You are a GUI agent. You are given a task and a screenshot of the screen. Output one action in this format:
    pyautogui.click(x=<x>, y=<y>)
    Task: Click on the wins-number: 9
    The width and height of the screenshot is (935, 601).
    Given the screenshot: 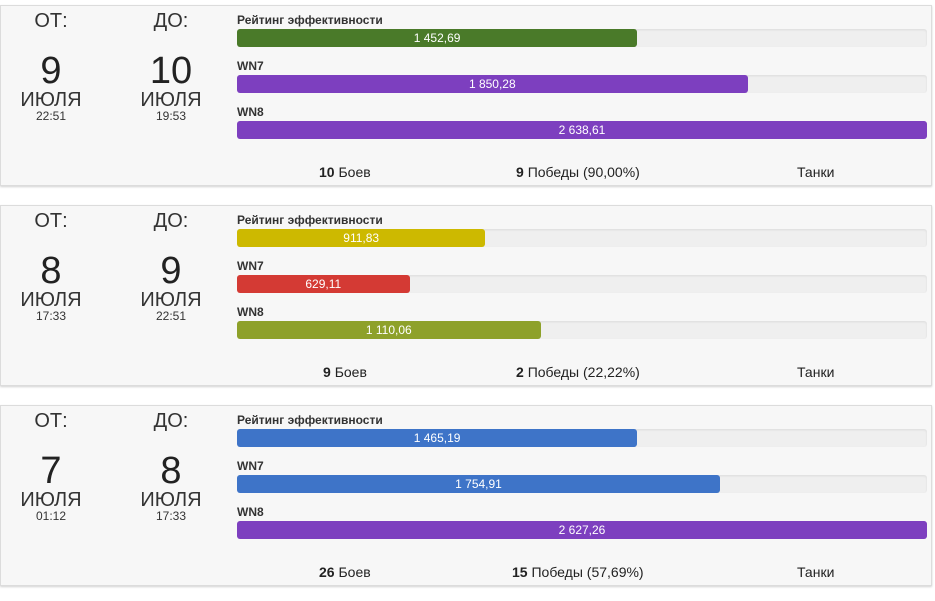 What is the action you would take?
    pyautogui.click(x=520, y=172)
    